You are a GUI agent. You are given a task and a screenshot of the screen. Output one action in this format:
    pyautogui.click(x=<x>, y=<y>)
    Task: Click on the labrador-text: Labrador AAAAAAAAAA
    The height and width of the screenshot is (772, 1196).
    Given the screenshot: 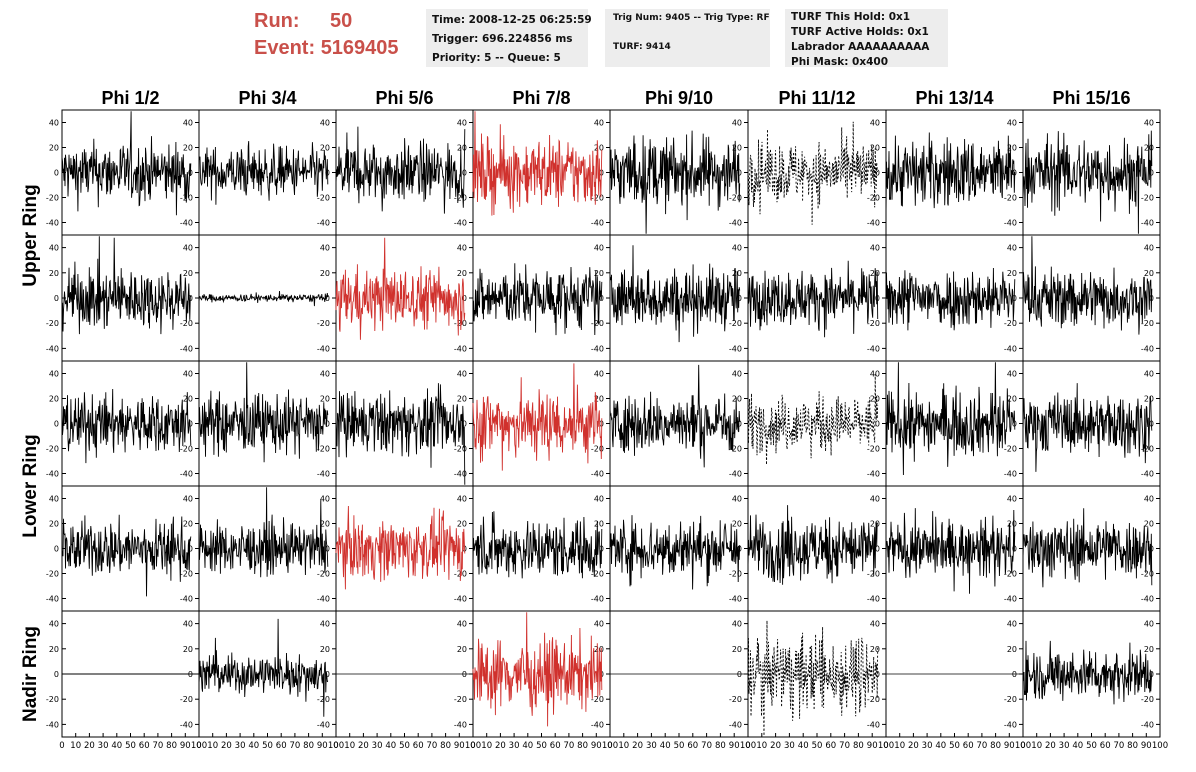 What is the action you would take?
    pyautogui.click(x=860, y=47)
    